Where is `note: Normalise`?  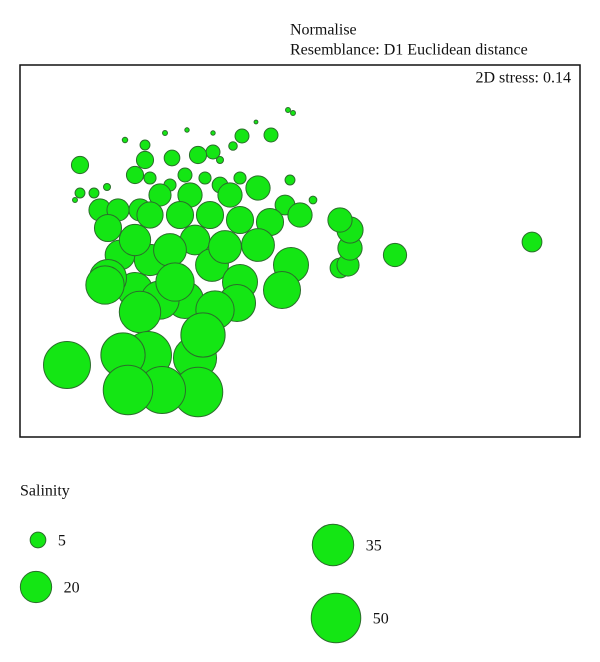
note: Normalise is located at coordinates (323, 30).